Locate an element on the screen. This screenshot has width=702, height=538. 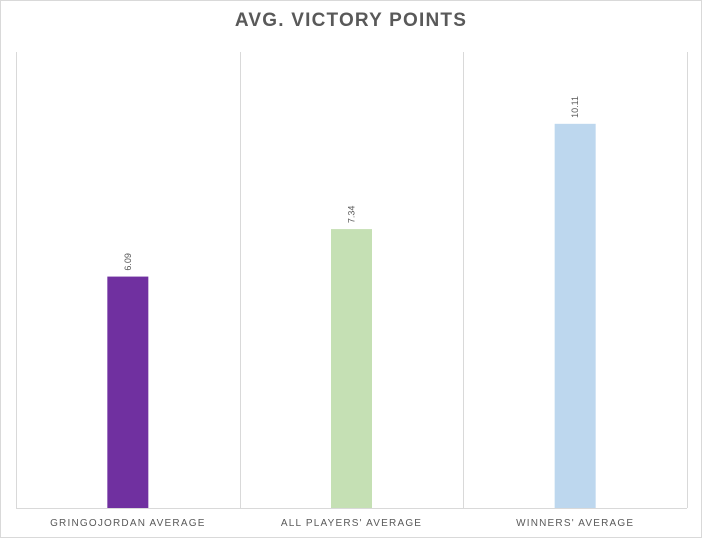
x-tick-label: WINNERS' AVERAGE is located at coordinates (575, 523).